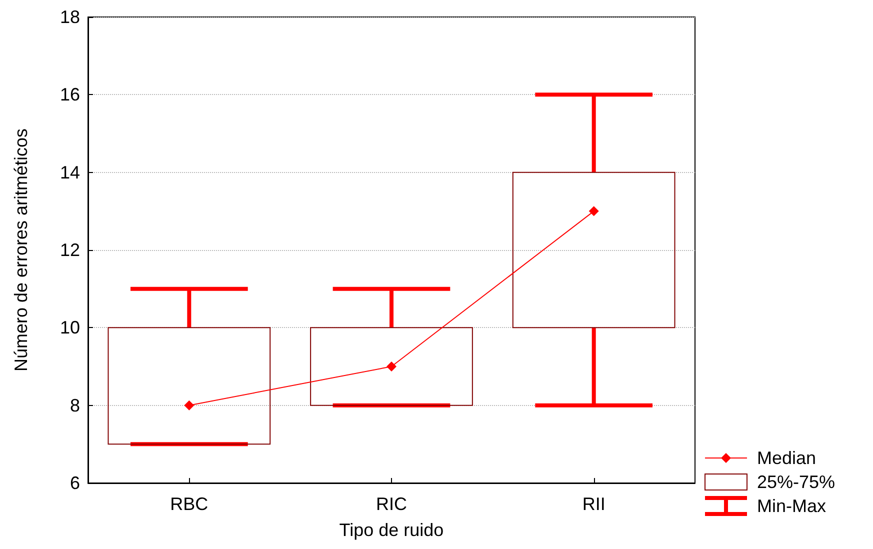 This screenshot has height=549, width=873. I want to click on x-tick-label: RBC, so click(189, 504).